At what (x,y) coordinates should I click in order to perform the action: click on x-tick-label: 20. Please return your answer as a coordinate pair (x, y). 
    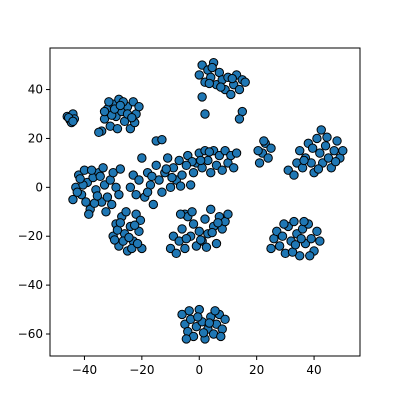
    Looking at the image, I should click on (256, 370).